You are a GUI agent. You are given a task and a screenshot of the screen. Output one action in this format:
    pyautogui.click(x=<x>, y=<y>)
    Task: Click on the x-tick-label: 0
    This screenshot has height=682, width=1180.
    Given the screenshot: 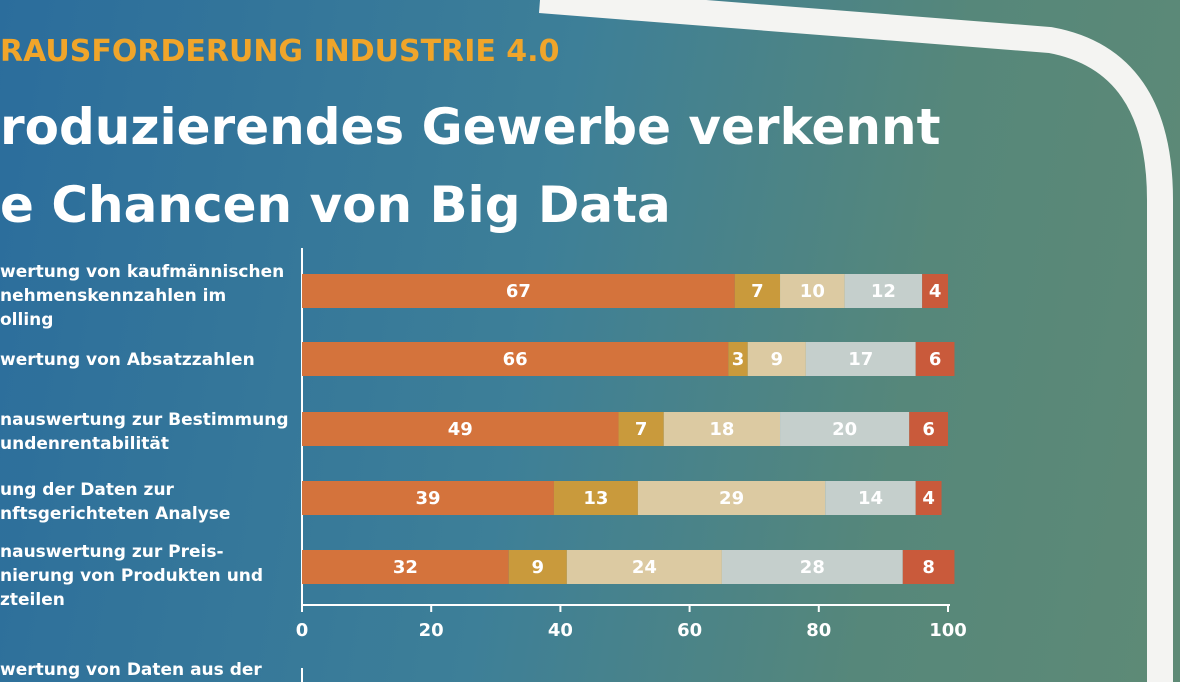 What is the action you would take?
    pyautogui.click(x=302, y=630)
    